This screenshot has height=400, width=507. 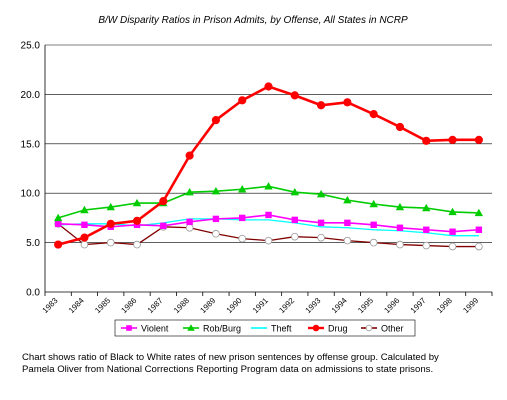 I want to click on y-tick-label: 25.0, so click(x=31, y=46).